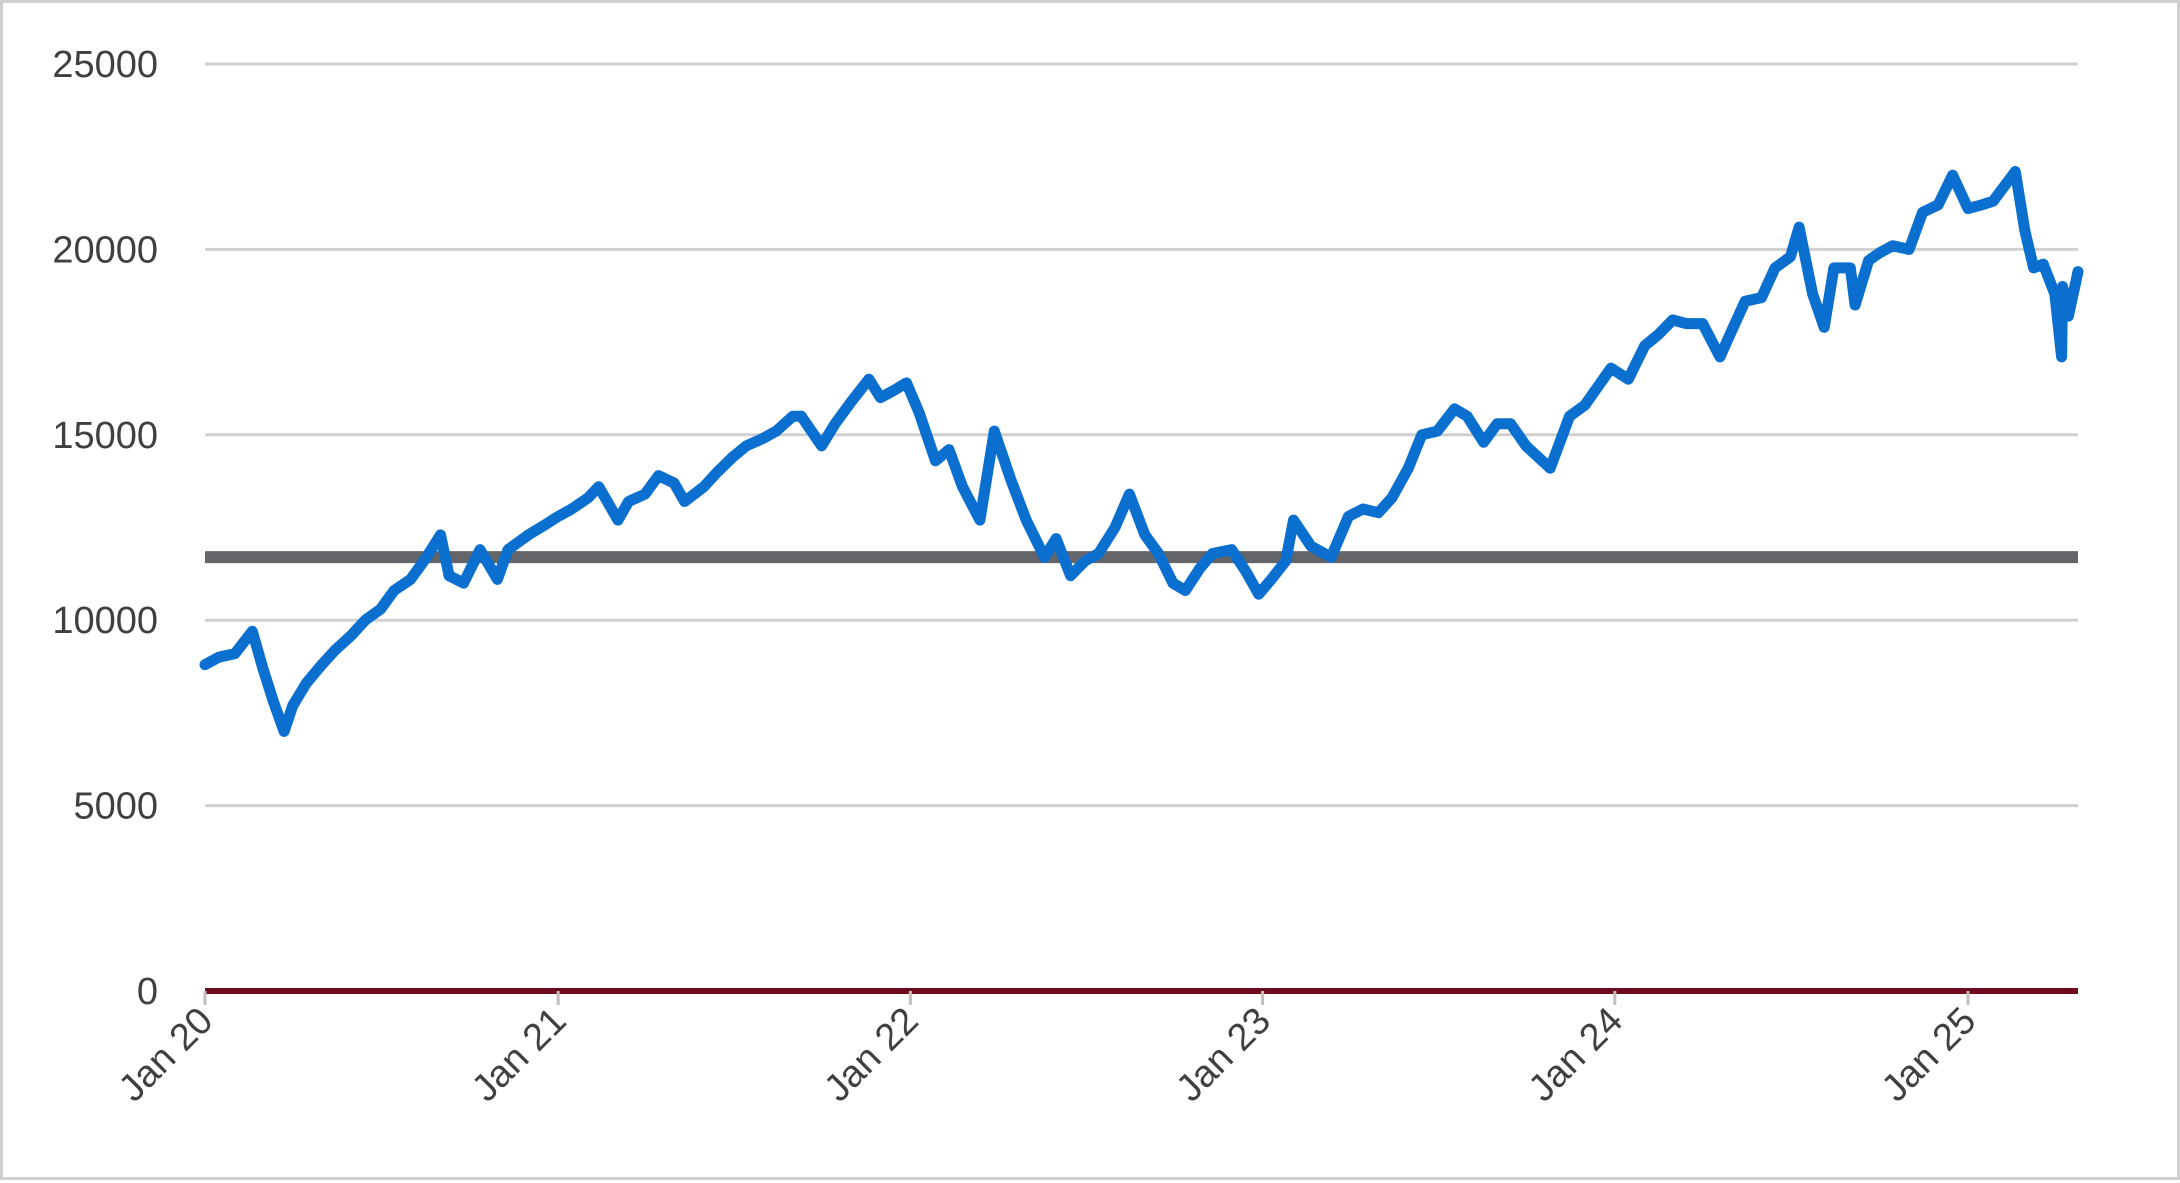  What do you see at coordinates (105, 65) in the screenshot?
I see `y-tick-label: 25000` at bounding box center [105, 65].